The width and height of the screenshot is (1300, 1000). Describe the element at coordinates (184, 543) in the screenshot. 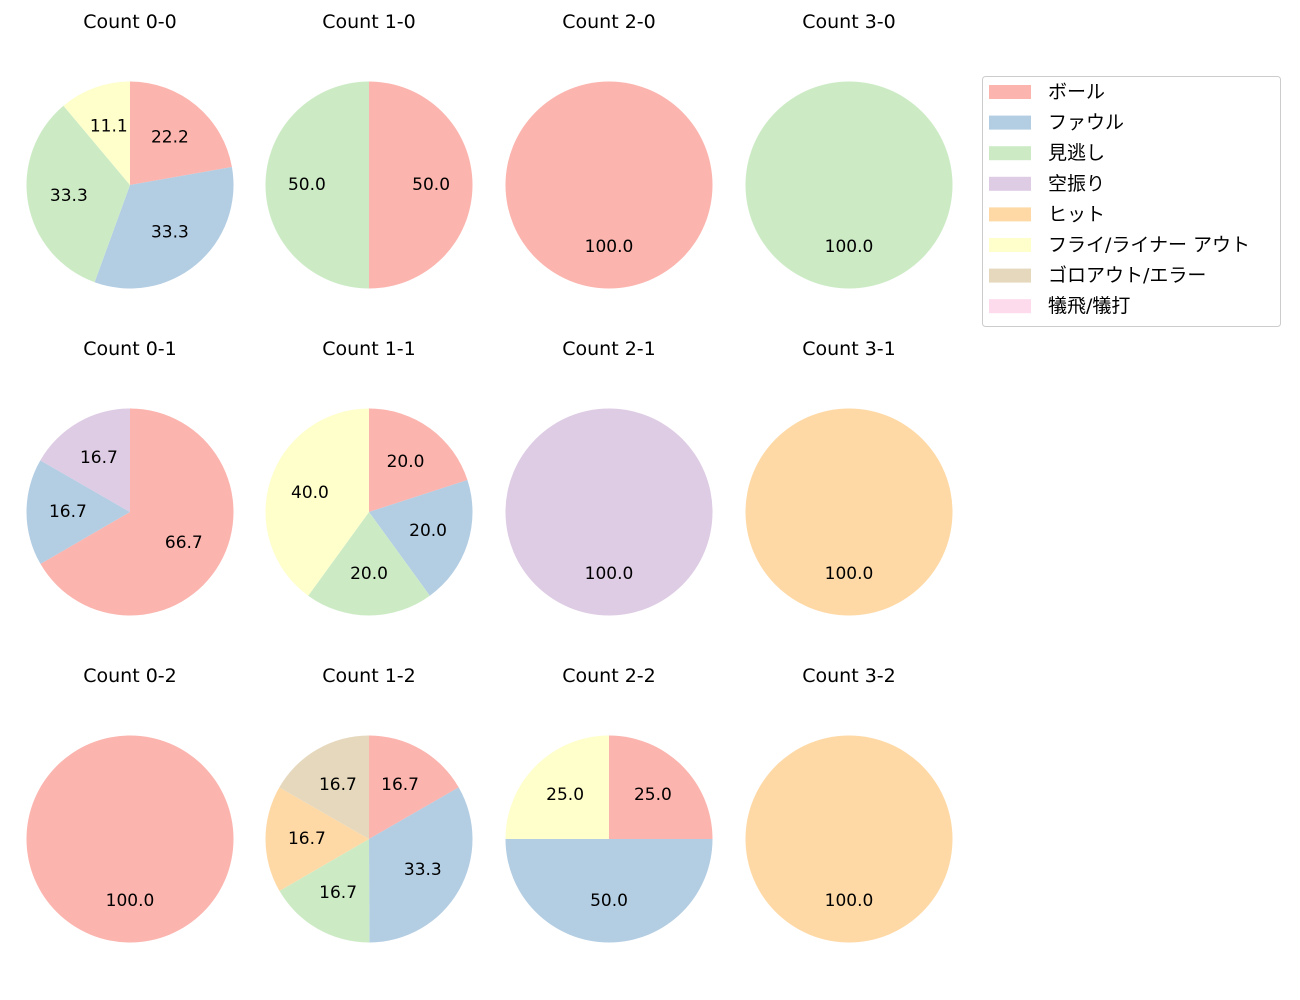

I see `slice-label: 66.7` at that location.